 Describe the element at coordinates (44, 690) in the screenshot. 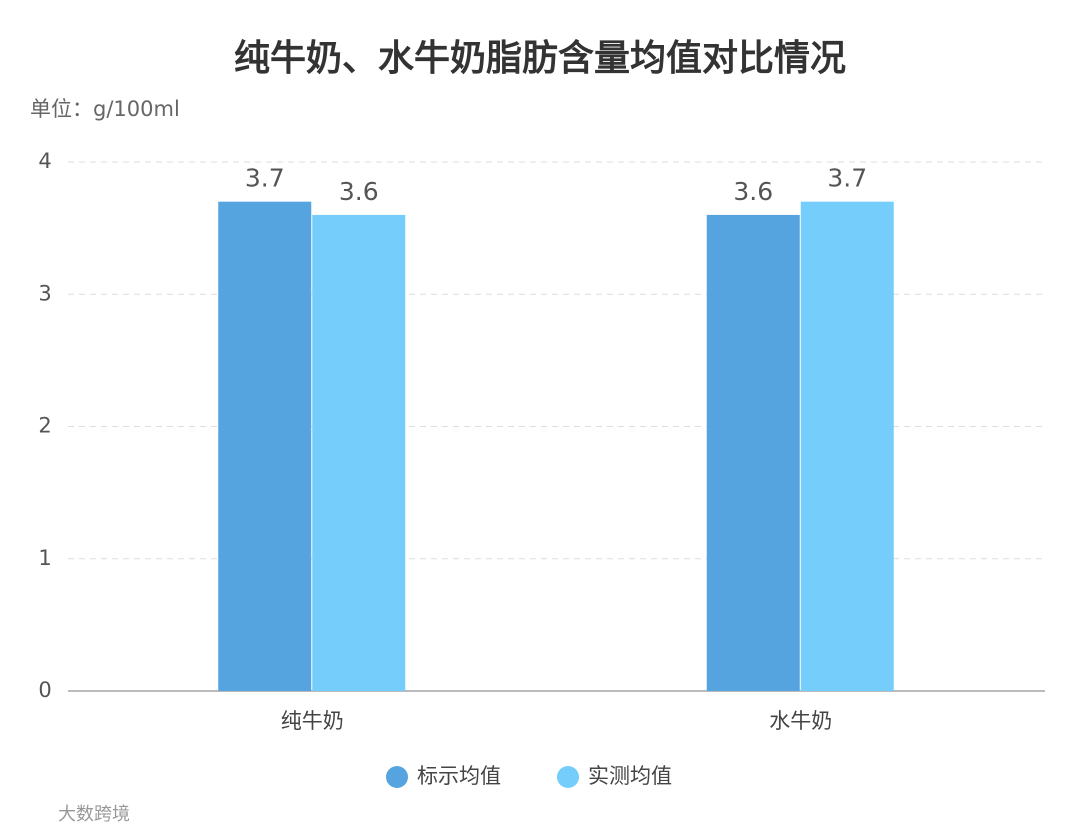

I see `y-tick-label: 0` at that location.